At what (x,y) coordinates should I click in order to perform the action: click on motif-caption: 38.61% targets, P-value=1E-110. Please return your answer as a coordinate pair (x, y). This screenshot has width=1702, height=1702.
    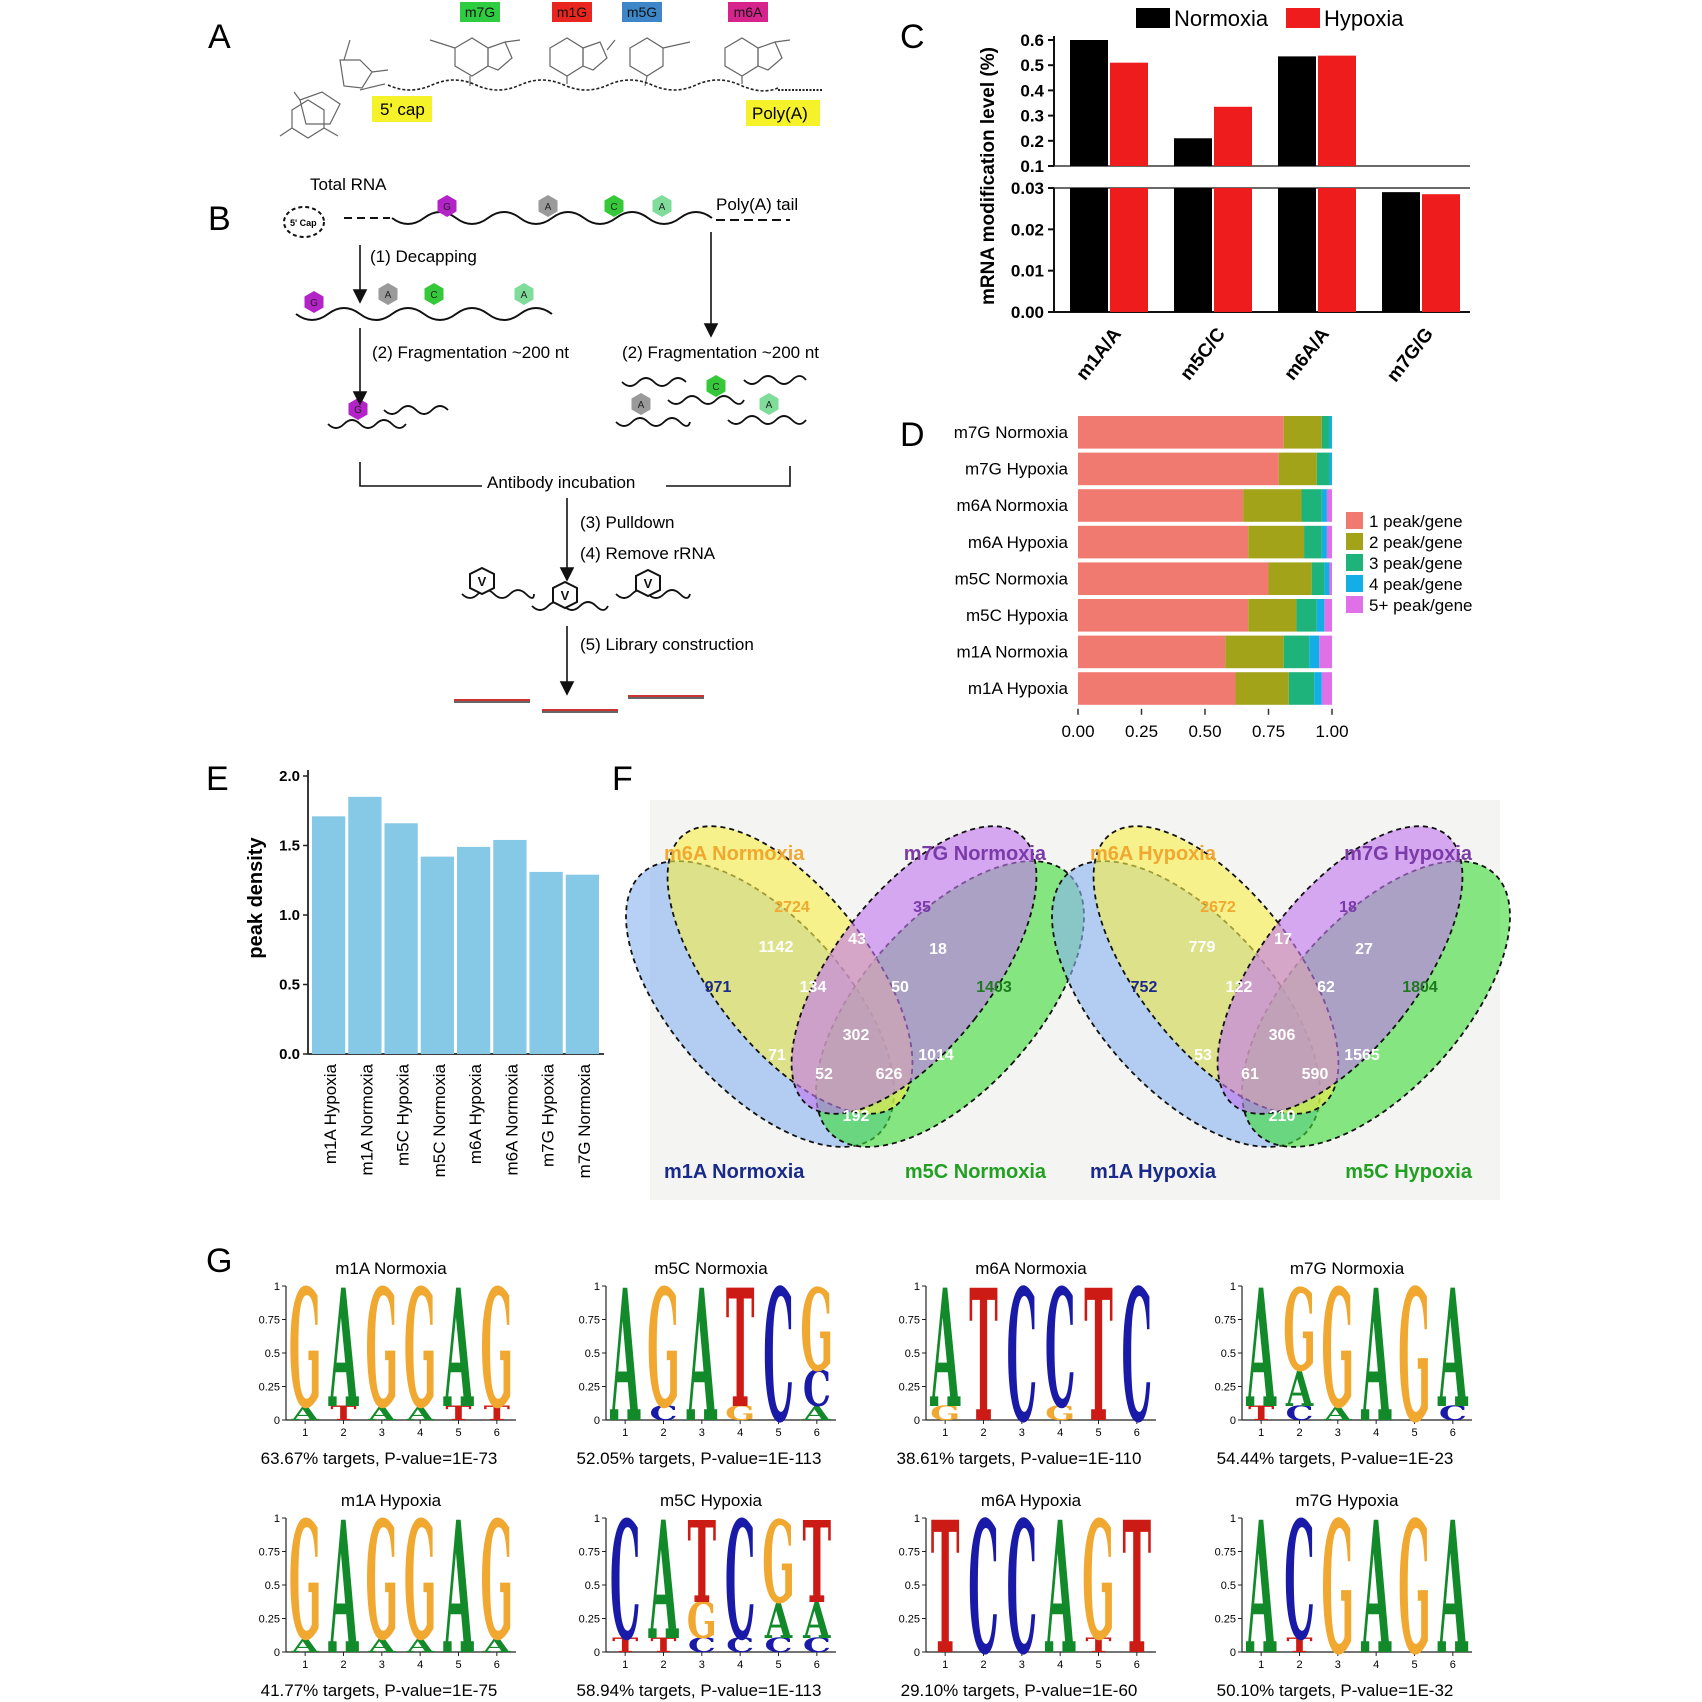
    Looking at the image, I should click on (1019, 1458).